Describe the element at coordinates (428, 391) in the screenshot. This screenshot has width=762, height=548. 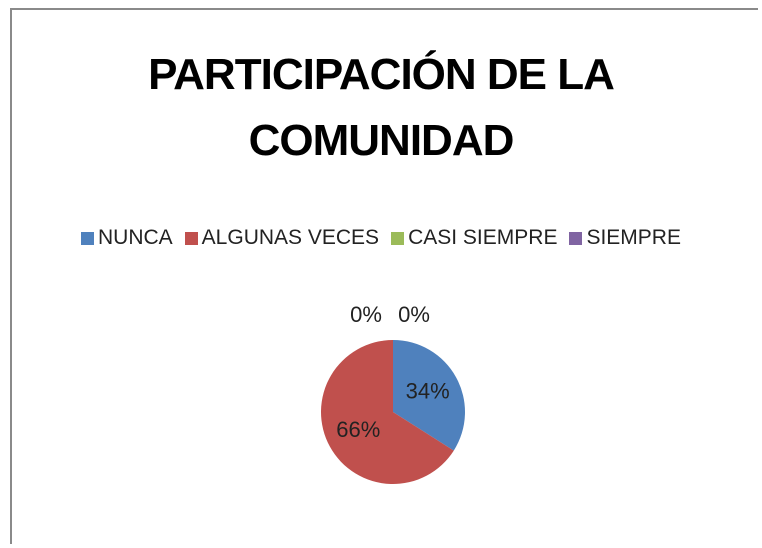
I see `data-label: 34%` at that location.